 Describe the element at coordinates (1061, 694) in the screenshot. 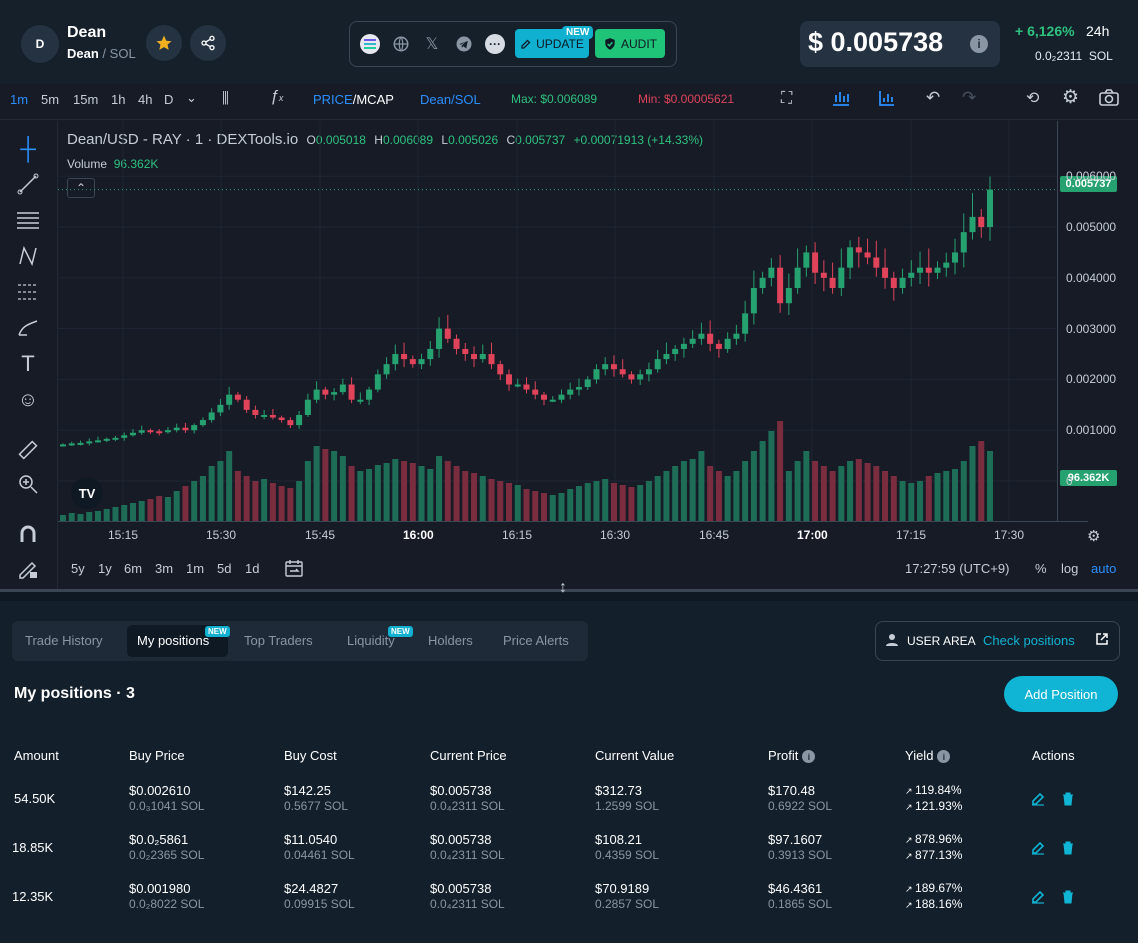

I see `add-position-button: Add Position` at that location.